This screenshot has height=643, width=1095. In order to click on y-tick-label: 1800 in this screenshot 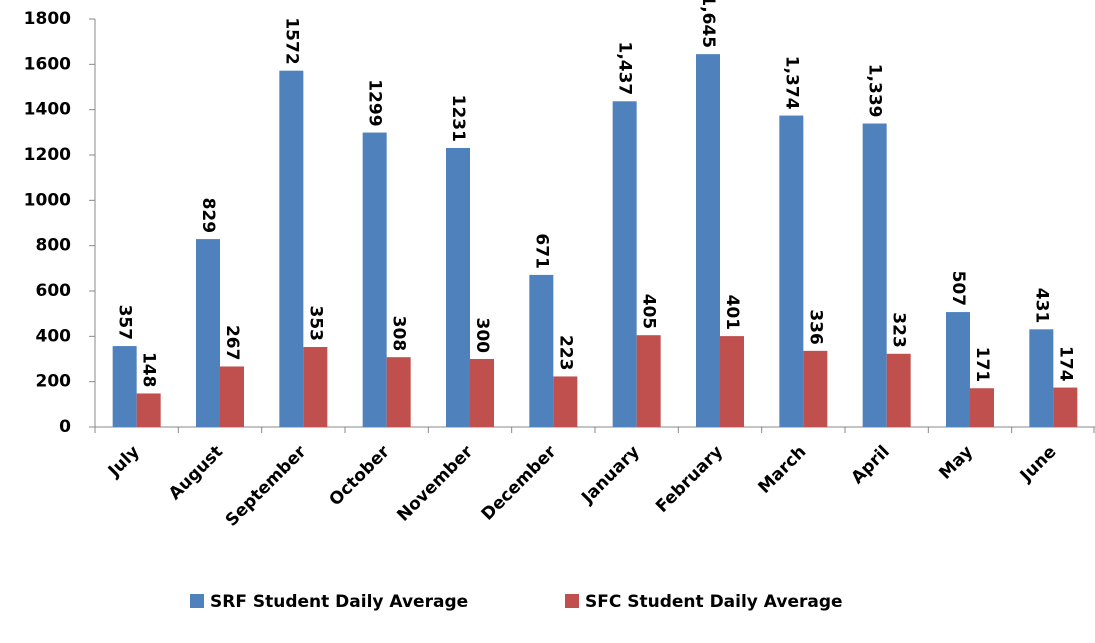, I will do `click(47, 19)`.